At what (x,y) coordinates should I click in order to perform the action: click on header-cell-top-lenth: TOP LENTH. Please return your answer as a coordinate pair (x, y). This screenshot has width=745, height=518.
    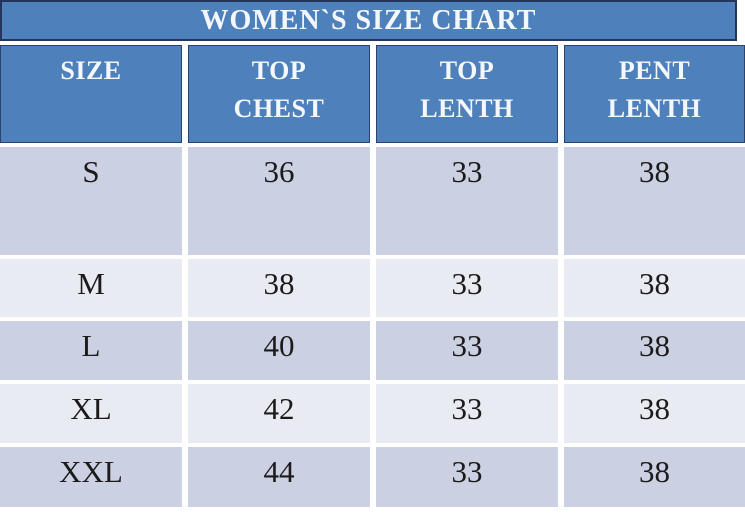
    Looking at the image, I should click on (467, 94).